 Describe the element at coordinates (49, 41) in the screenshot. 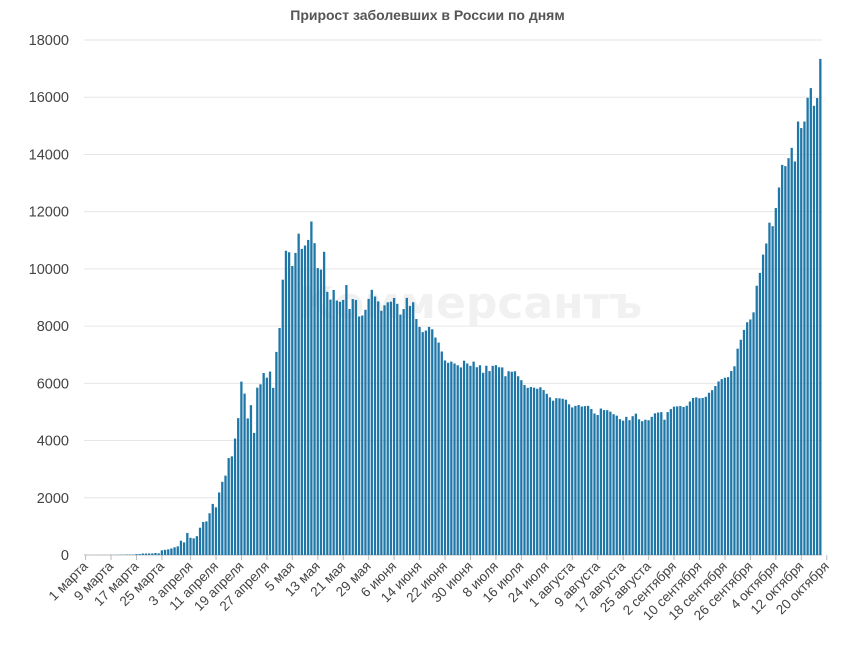

I see `y-tick-label: 18000` at that location.